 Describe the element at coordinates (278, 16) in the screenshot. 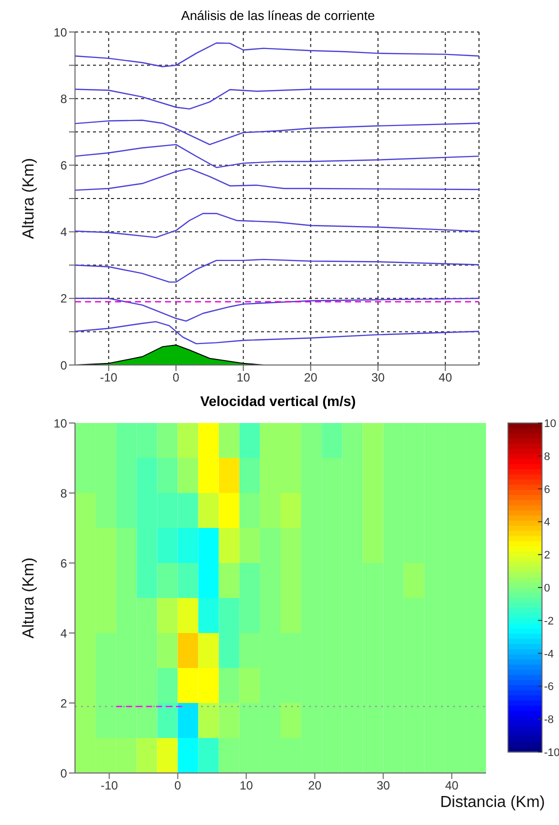

I see `chart-title: Análisis de las líneas de corriente` at that location.